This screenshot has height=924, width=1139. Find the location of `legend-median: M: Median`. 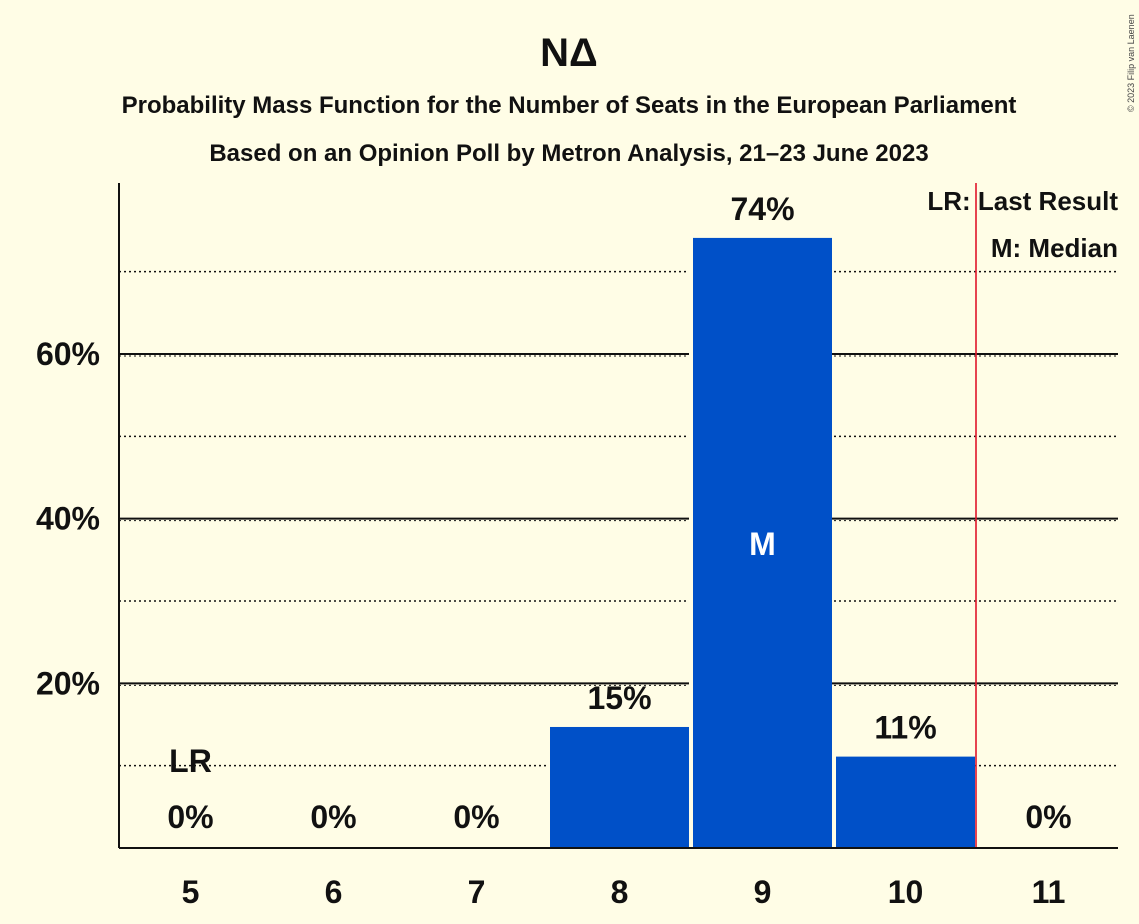

legend-median: M: Median is located at coordinates (1054, 248).